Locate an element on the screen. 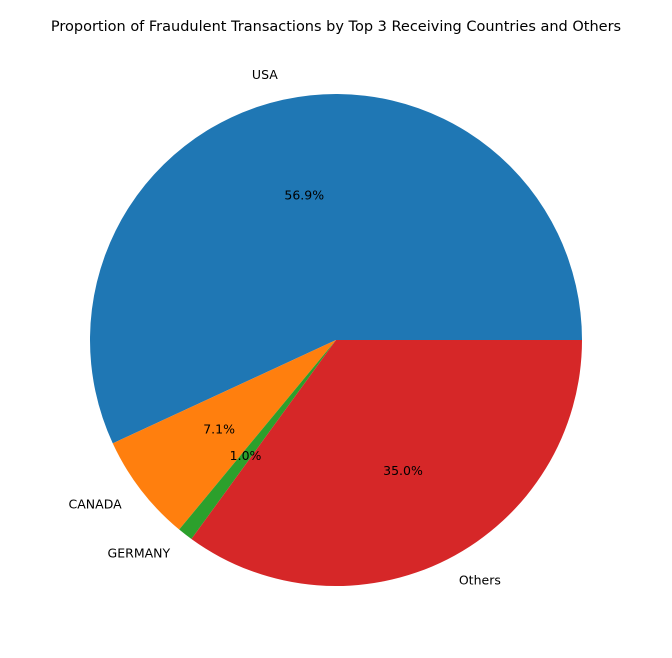 This screenshot has height=658, width=672. pie-slice-germany is located at coordinates (257, 440).